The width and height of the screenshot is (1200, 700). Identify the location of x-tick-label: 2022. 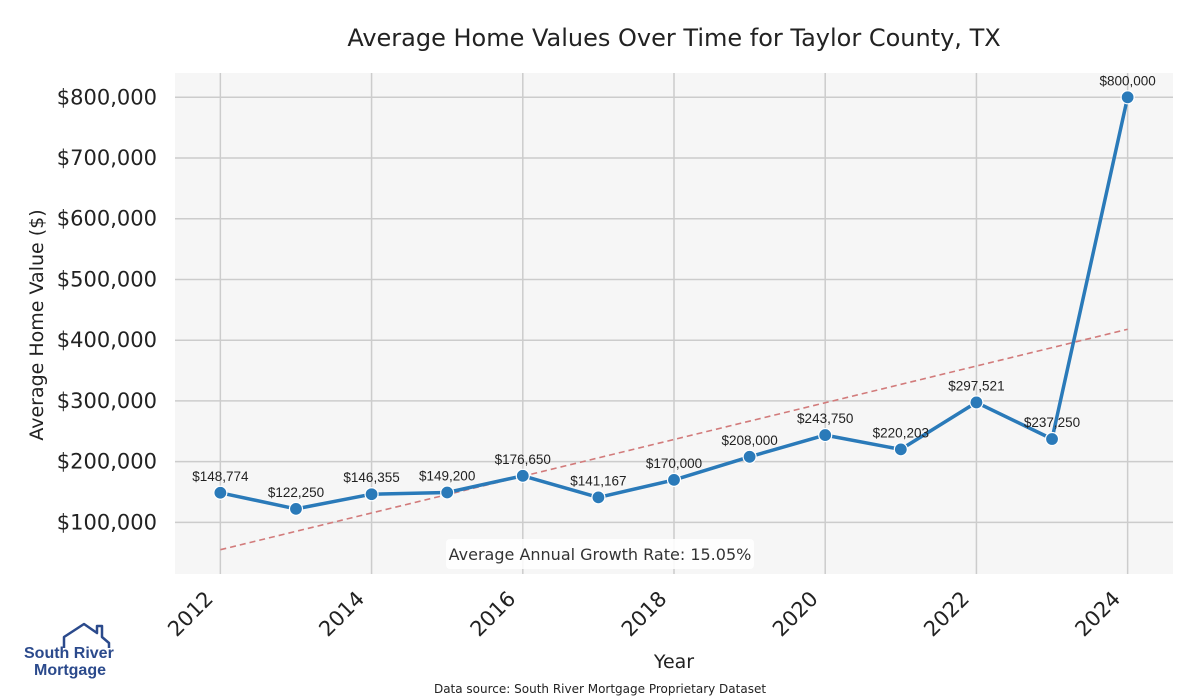
(946, 614).